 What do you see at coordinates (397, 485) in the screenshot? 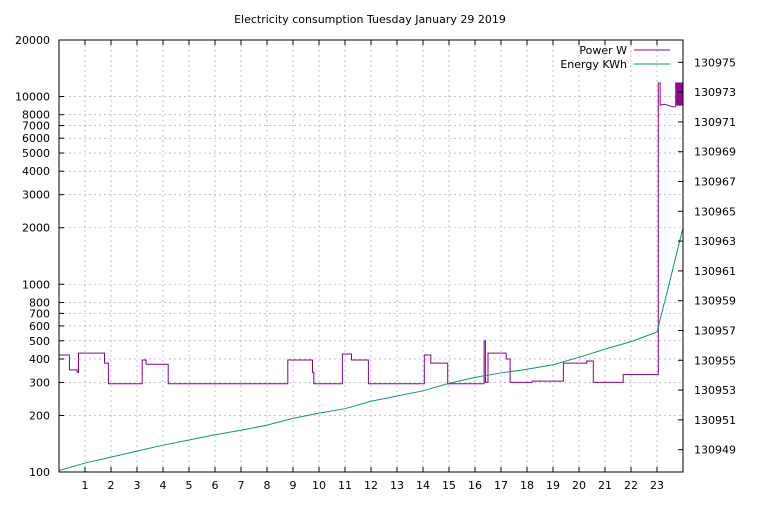
I see `x-tick-label: 13` at bounding box center [397, 485].